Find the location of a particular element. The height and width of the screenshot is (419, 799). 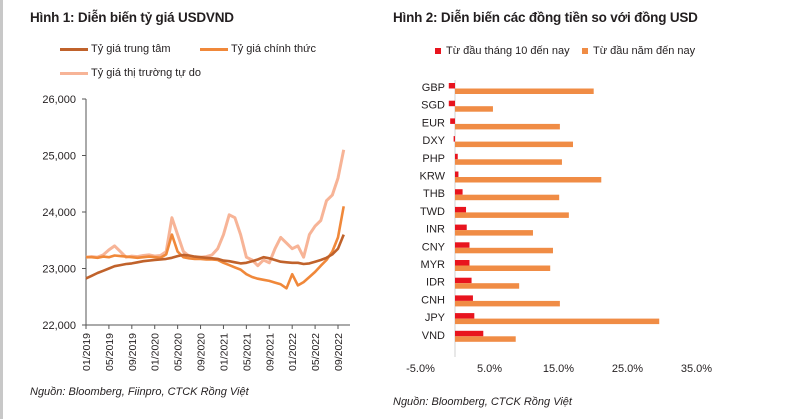

category-label: THB is located at coordinates (434, 194).